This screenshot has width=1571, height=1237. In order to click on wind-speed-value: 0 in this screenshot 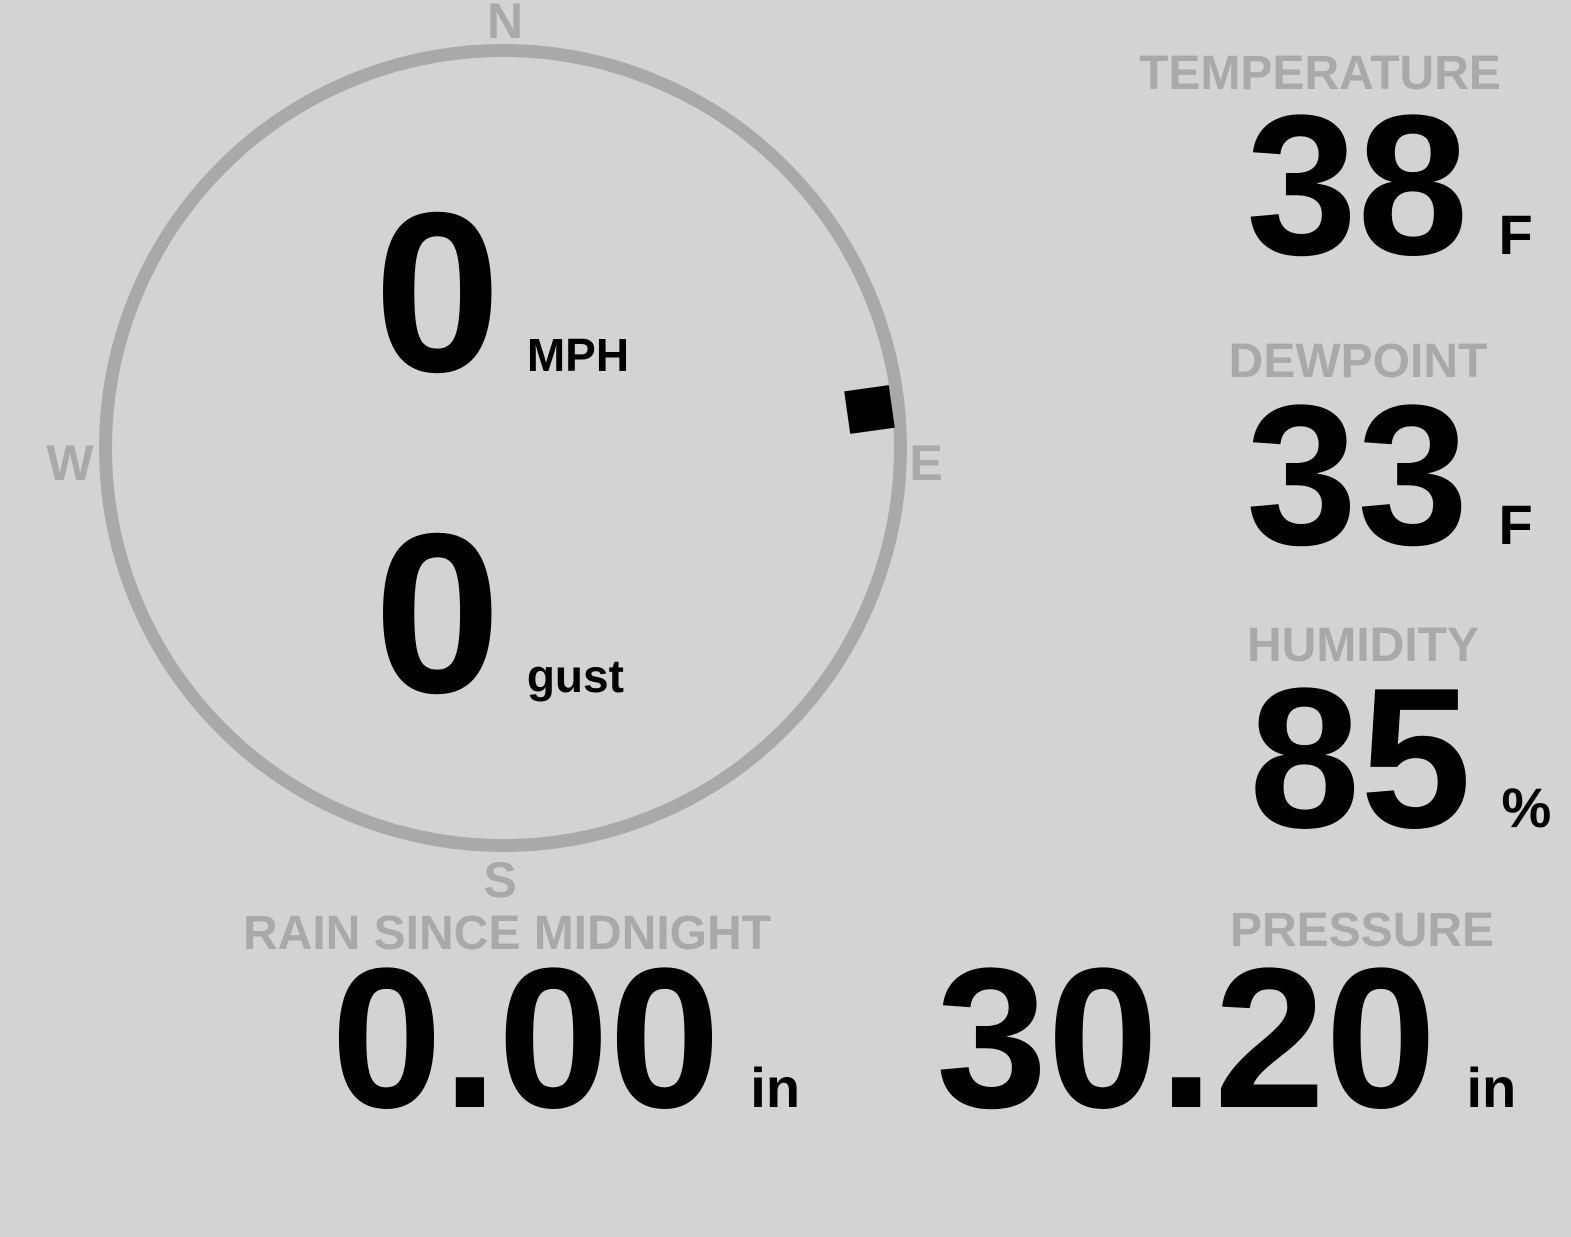, I will do `click(437, 293)`.